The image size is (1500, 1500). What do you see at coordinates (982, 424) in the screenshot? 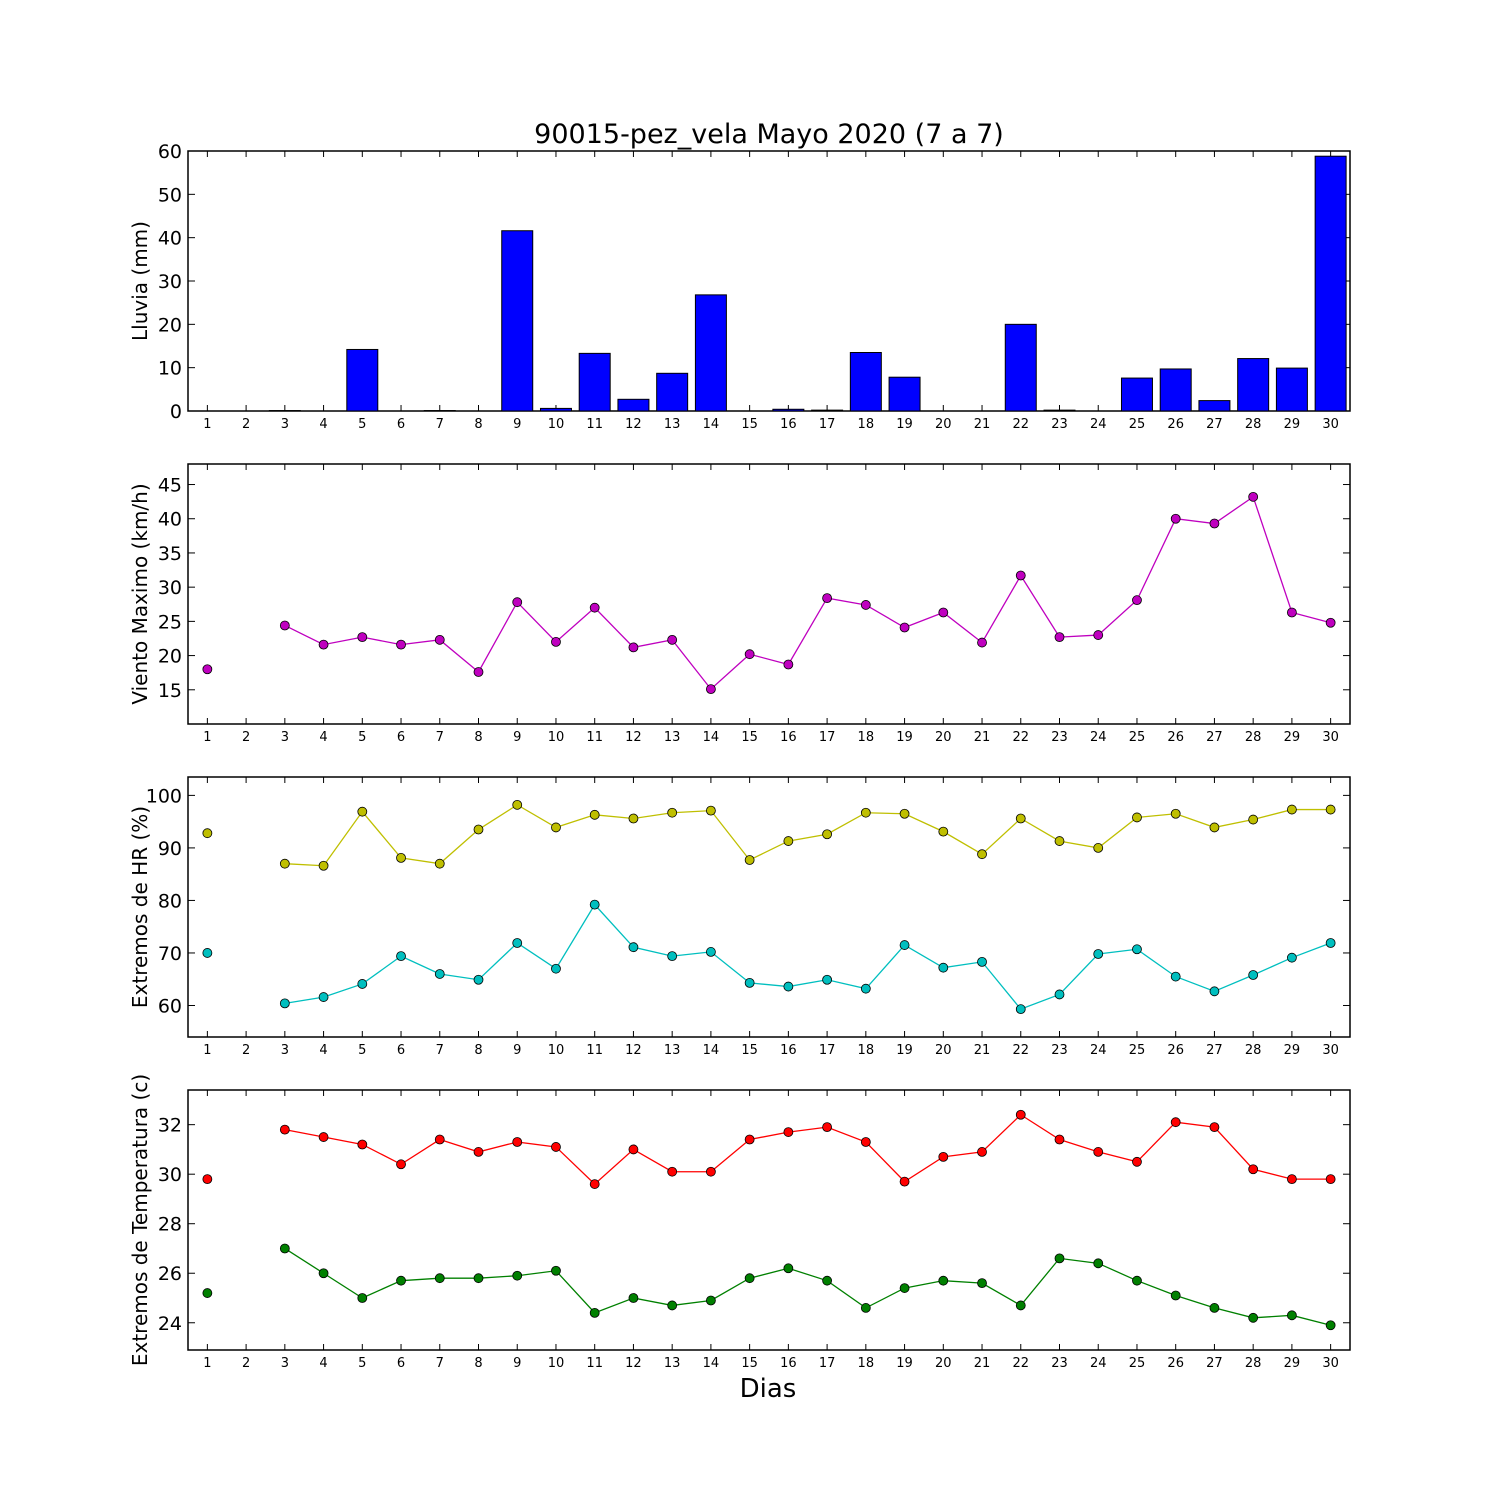
I see `rain-xtick-label: 21` at bounding box center [982, 424].